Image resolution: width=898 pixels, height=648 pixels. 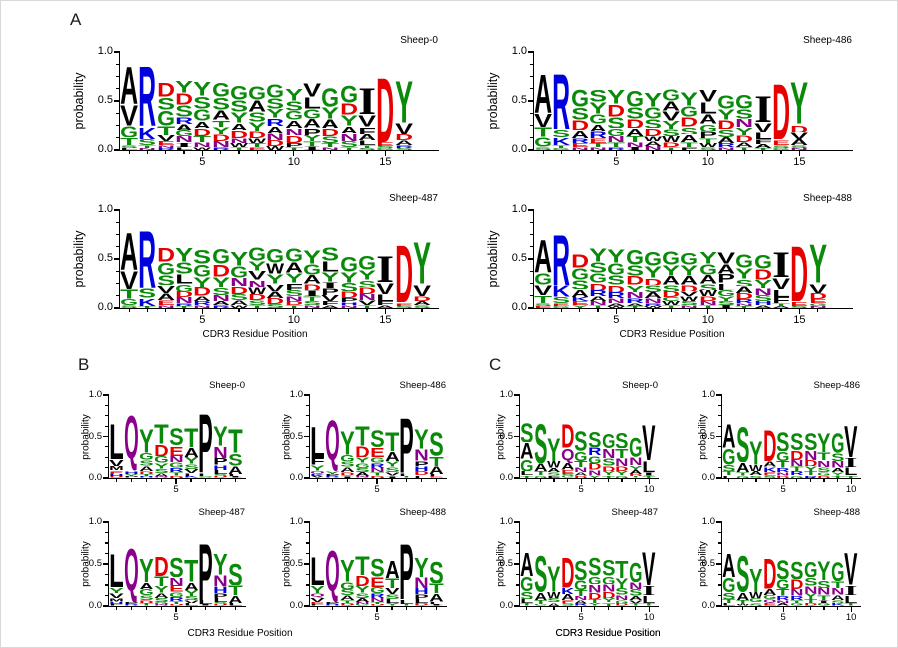 I want to click on logo-letter-W: W, so click(x=553, y=464).